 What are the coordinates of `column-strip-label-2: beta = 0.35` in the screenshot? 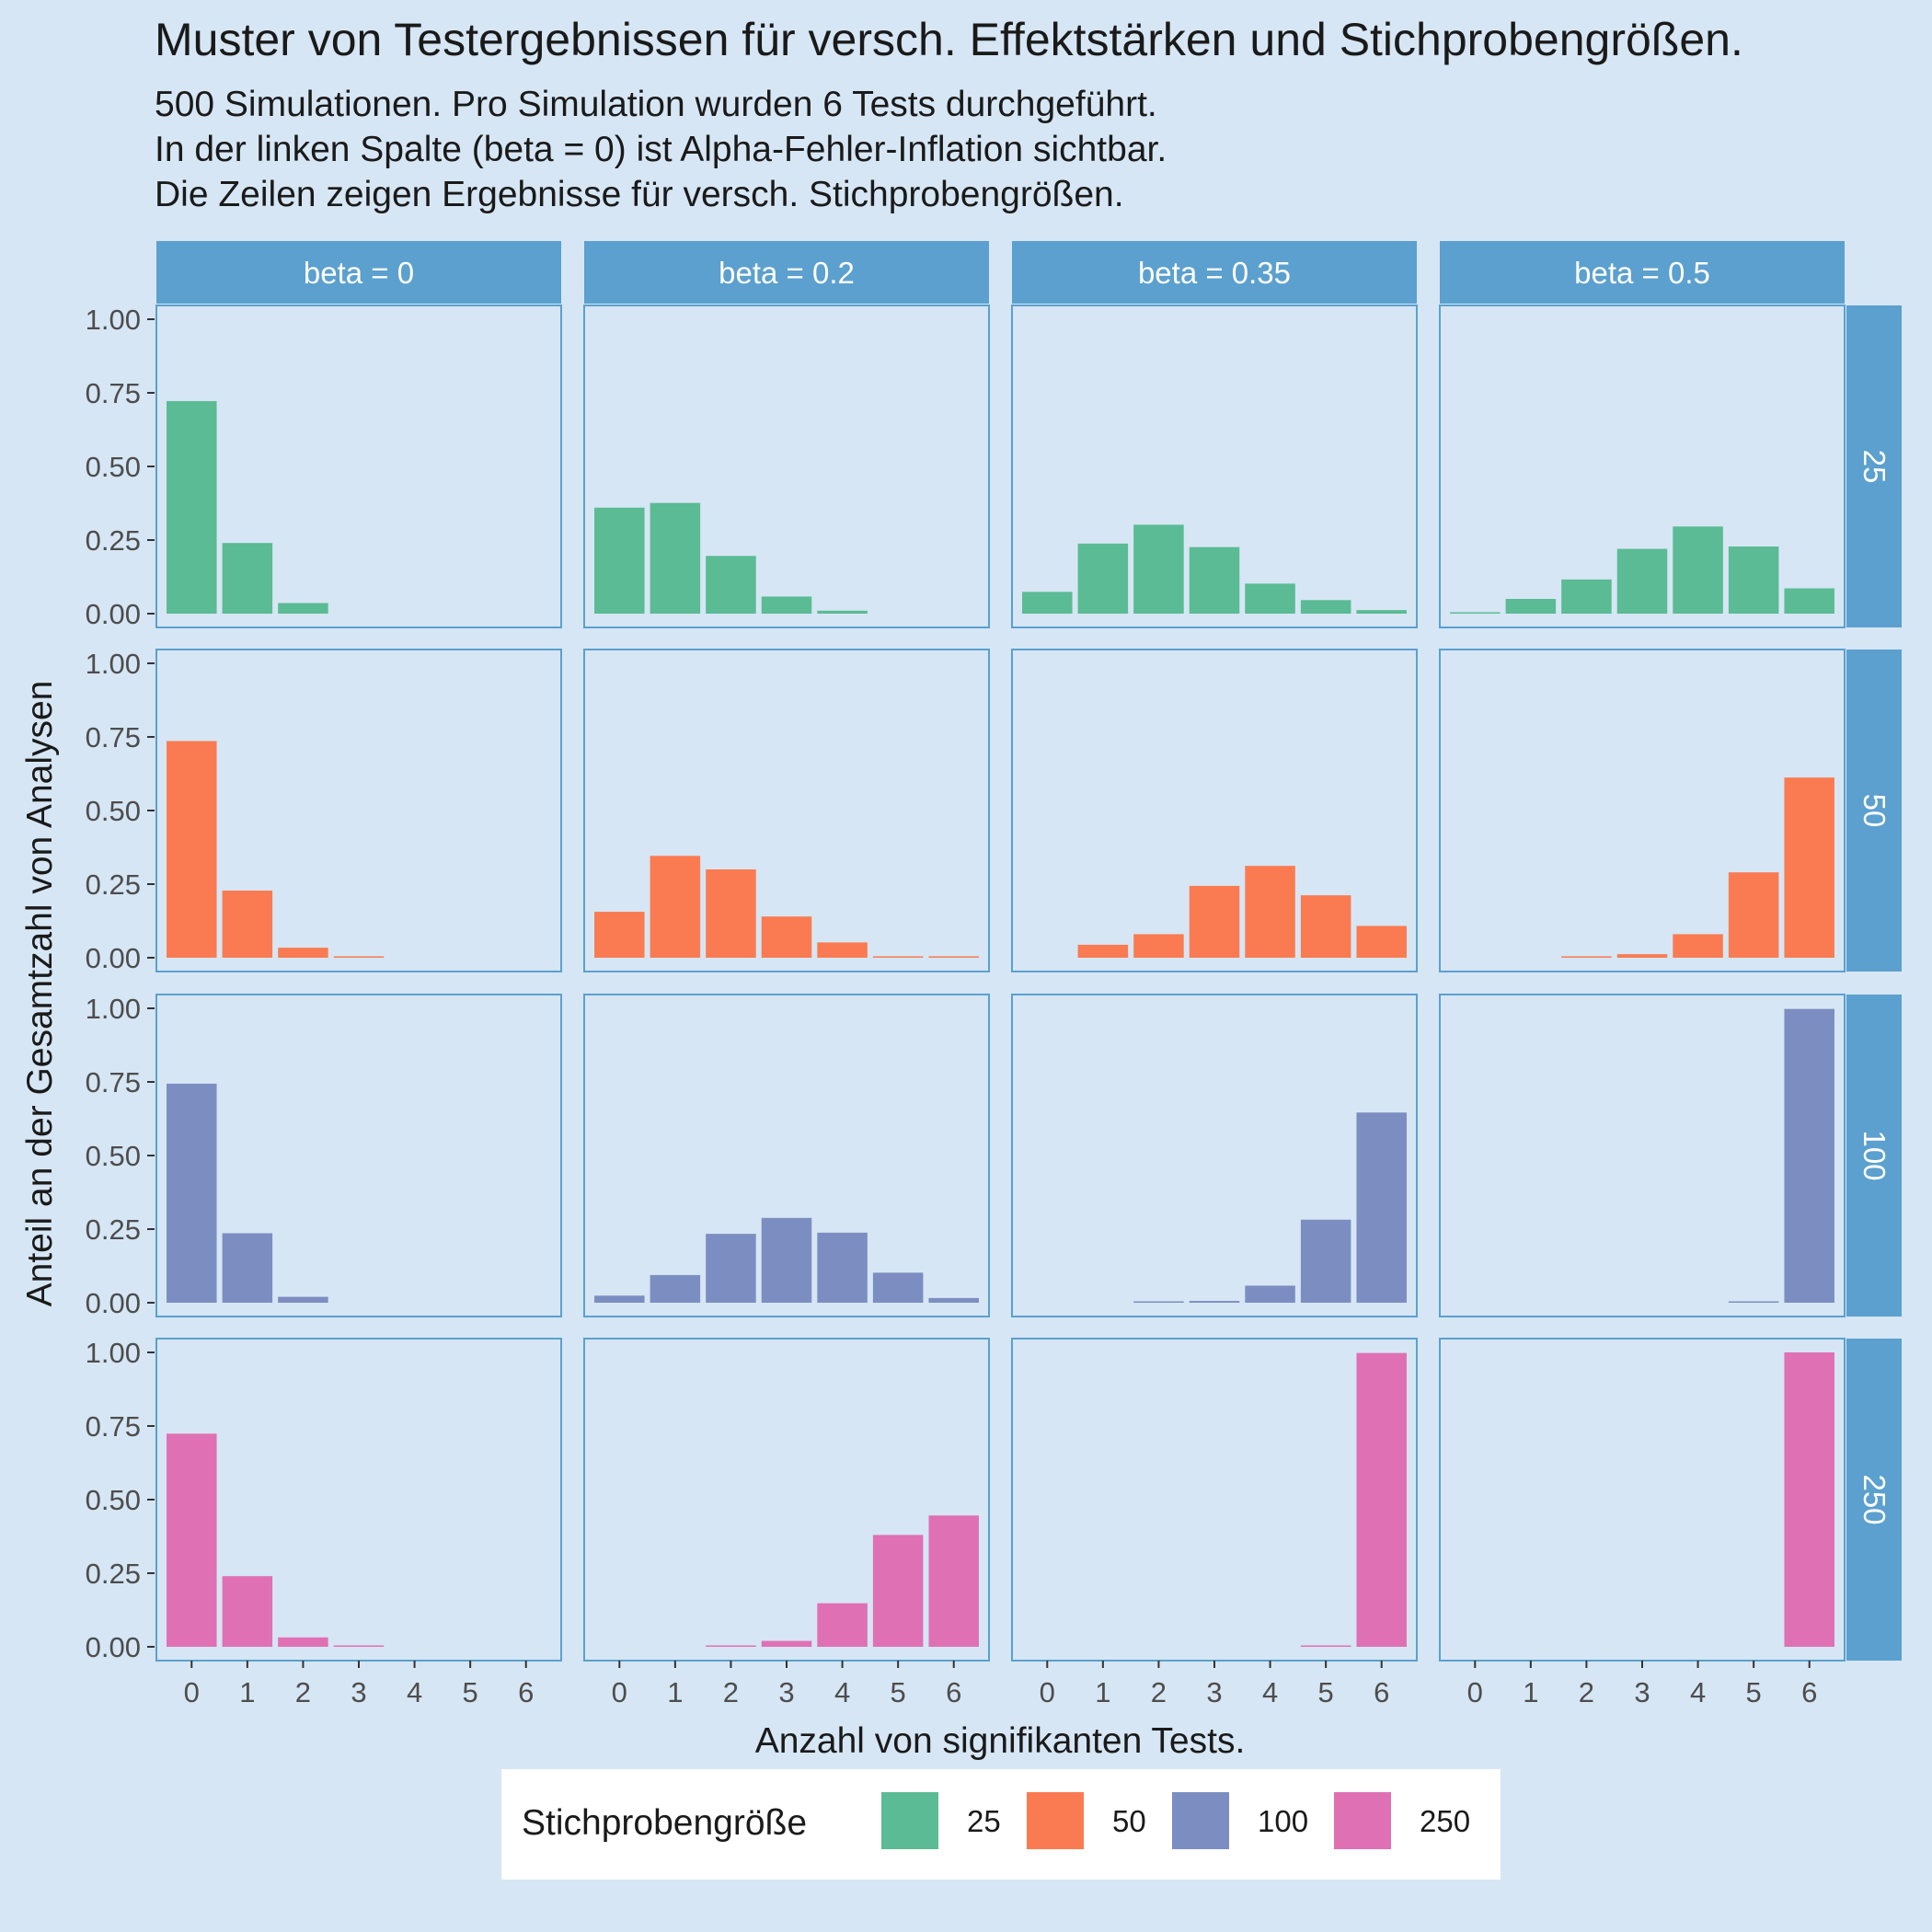 It's located at (1214, 273).